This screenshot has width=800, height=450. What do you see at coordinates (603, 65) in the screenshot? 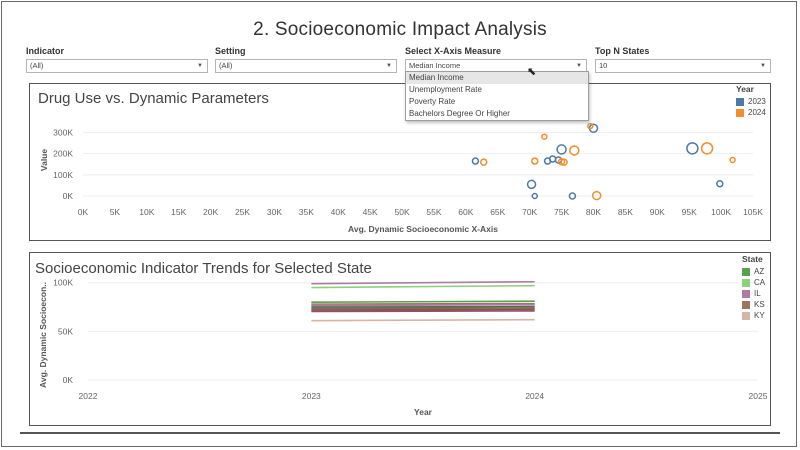
I see `select-value: 10` at bounding box center [603, 65].